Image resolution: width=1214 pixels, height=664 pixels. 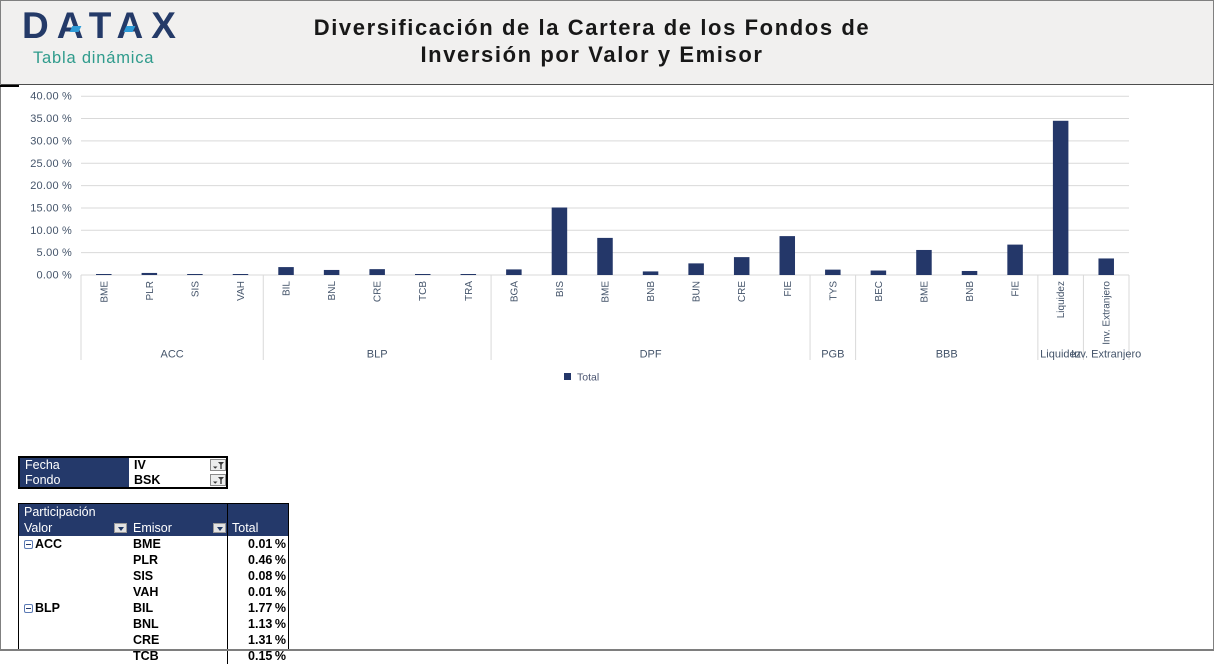 What do you see at coordinates (195, 289) in the screenshot?
I see `svg-text: SIS` at bounding box center [195, 289].